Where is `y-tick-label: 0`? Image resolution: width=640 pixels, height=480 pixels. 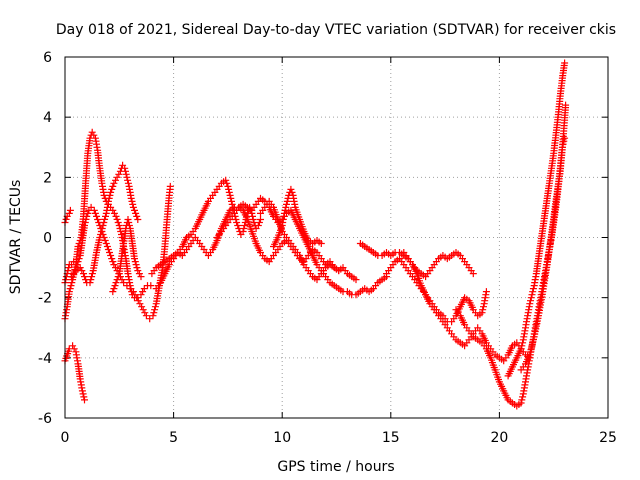 y-tick-label: 0 is located at coordinates (47, 239).